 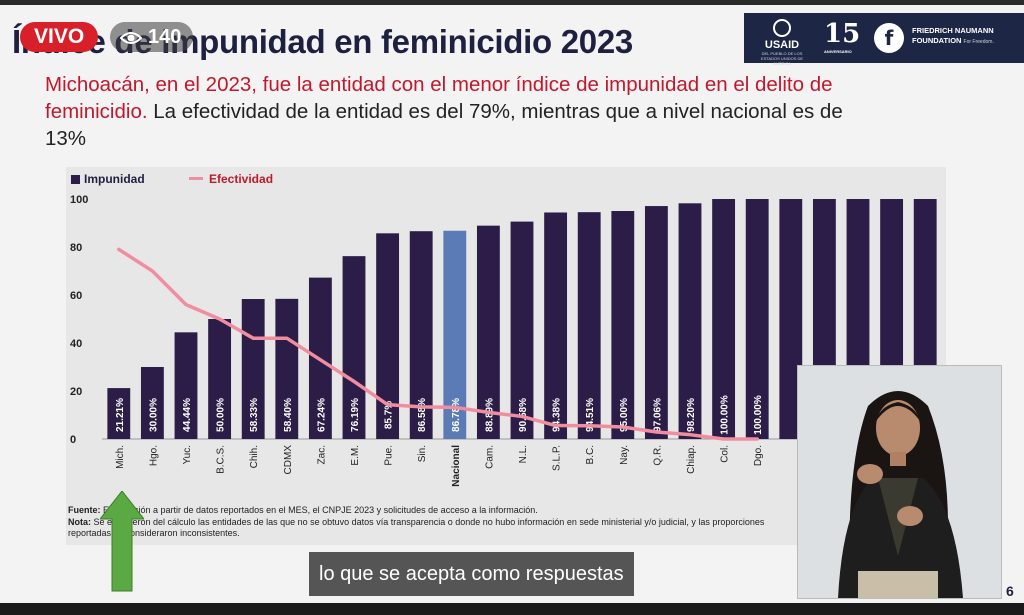 I want to click on bar-value-label: 95.00%, so click(x=624, y=415).